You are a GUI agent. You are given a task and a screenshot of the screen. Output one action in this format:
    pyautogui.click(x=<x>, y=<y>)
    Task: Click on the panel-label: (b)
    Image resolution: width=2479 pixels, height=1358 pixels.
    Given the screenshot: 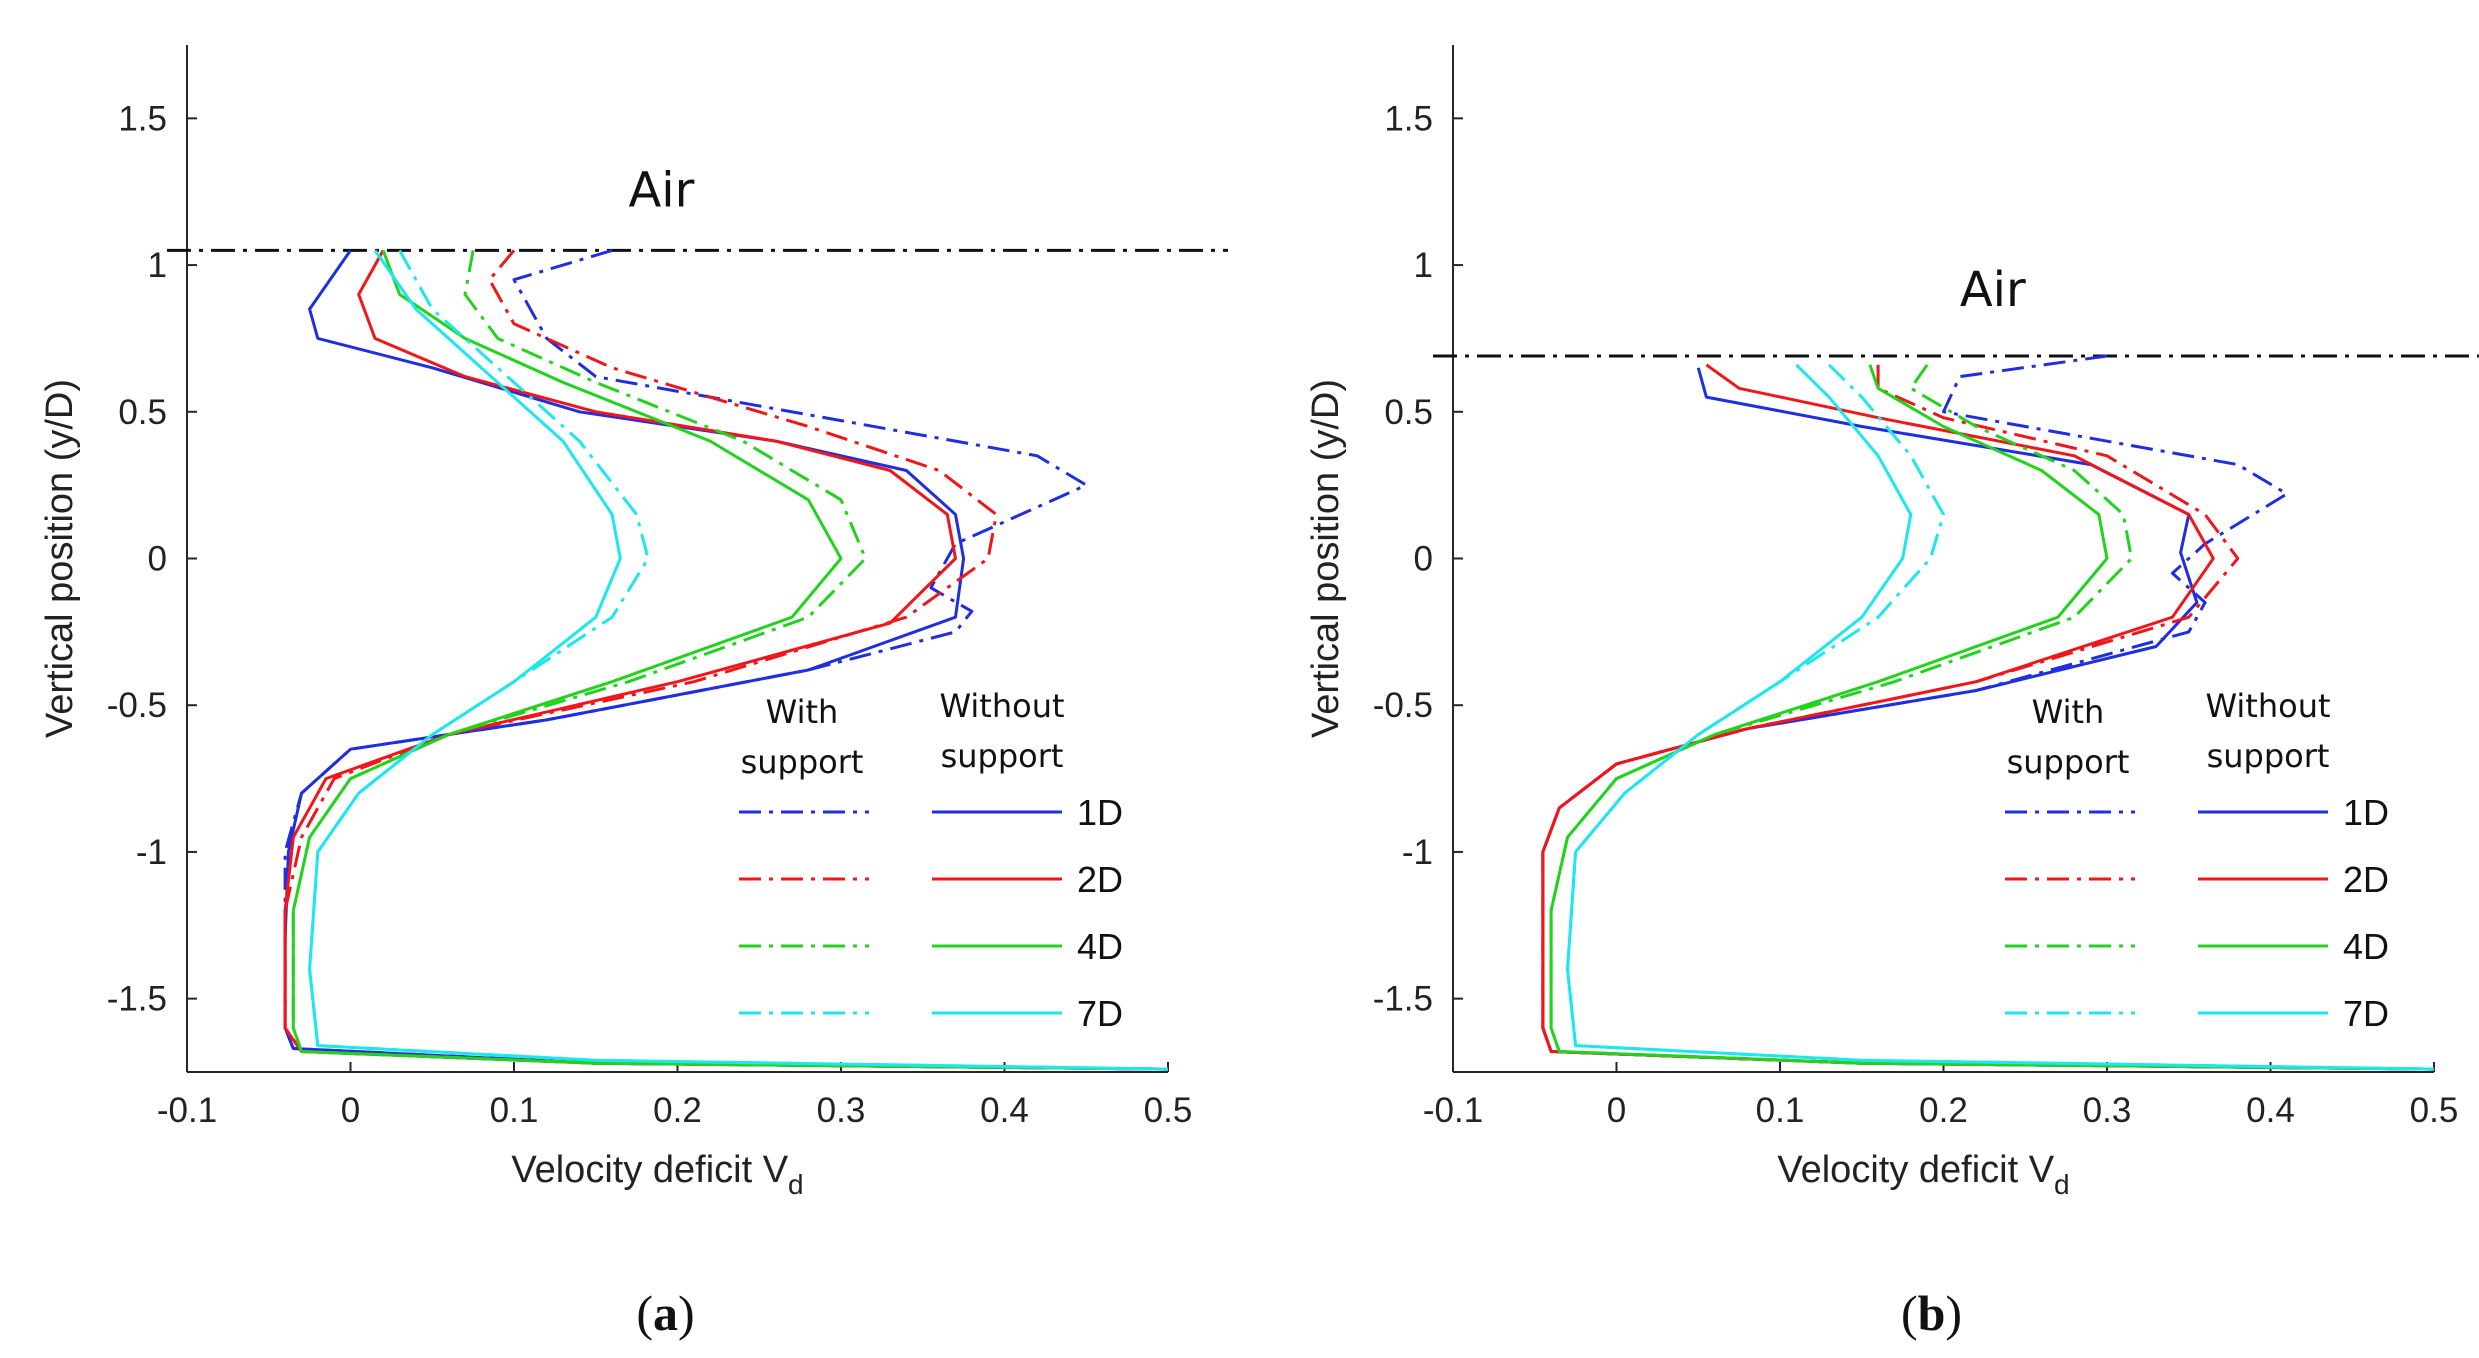 What is the action you would take?
    pyautogui.click(x=1931, y=1313)
    